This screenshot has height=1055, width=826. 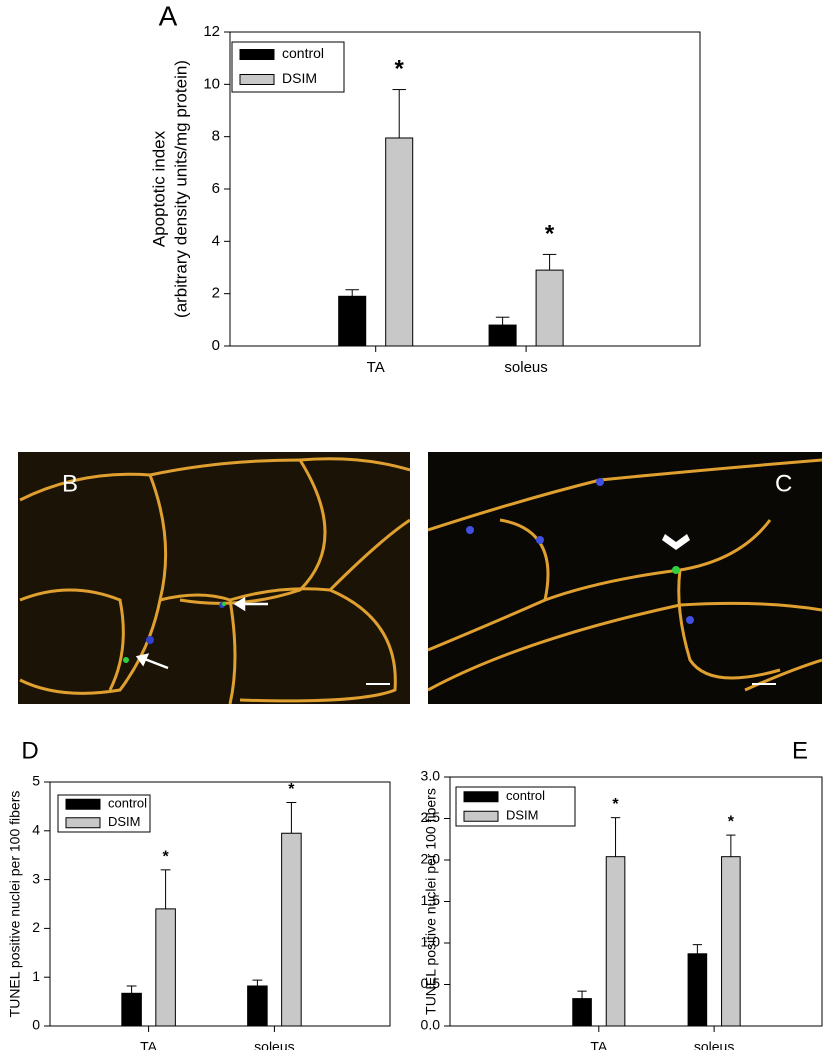 What do you see at coordinates (168, 15) in the screenshot?
I see `panel-label: A` at bounding box center [168, 15].